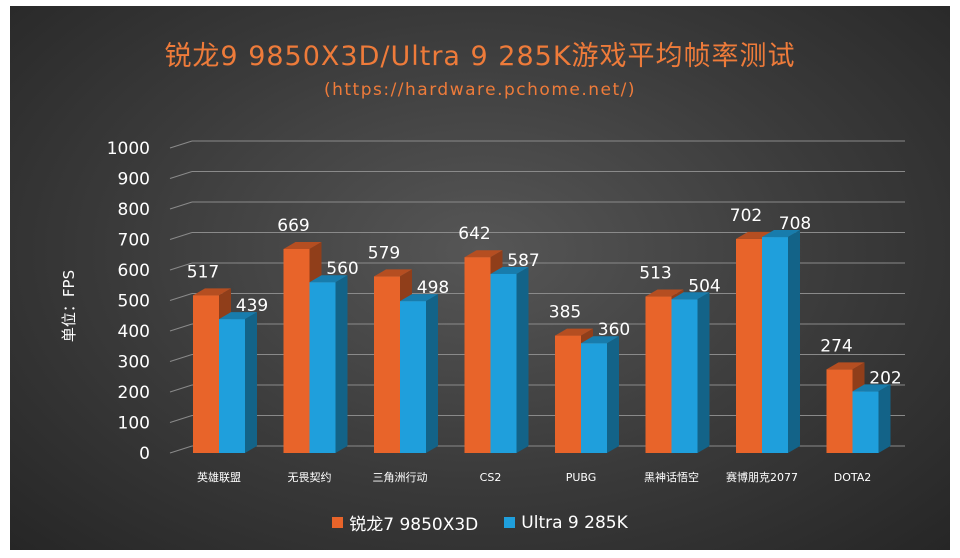 The height and width of the screenshot is (558, 960). I want to click on data-label: 517, so click(203, 272).